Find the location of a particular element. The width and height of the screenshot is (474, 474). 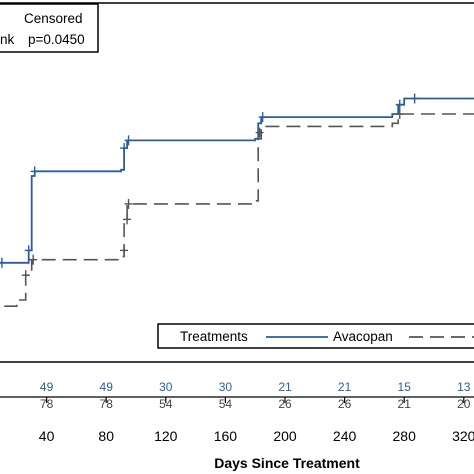

censor-legend-box is located at coordinates (49, 28).